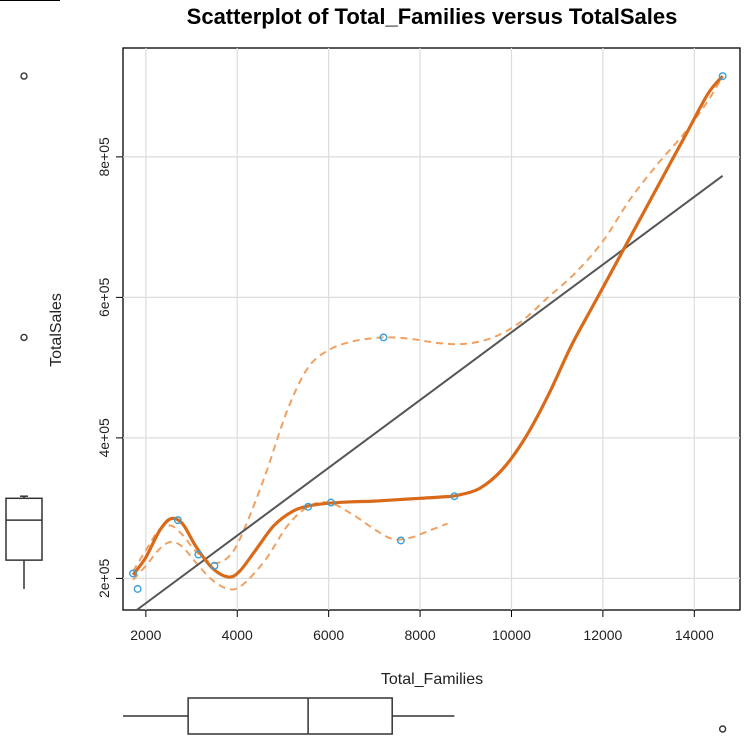  Describe the element at coordinates (722, 729) in the screenshot. I see `x-box-outlier` at that location.